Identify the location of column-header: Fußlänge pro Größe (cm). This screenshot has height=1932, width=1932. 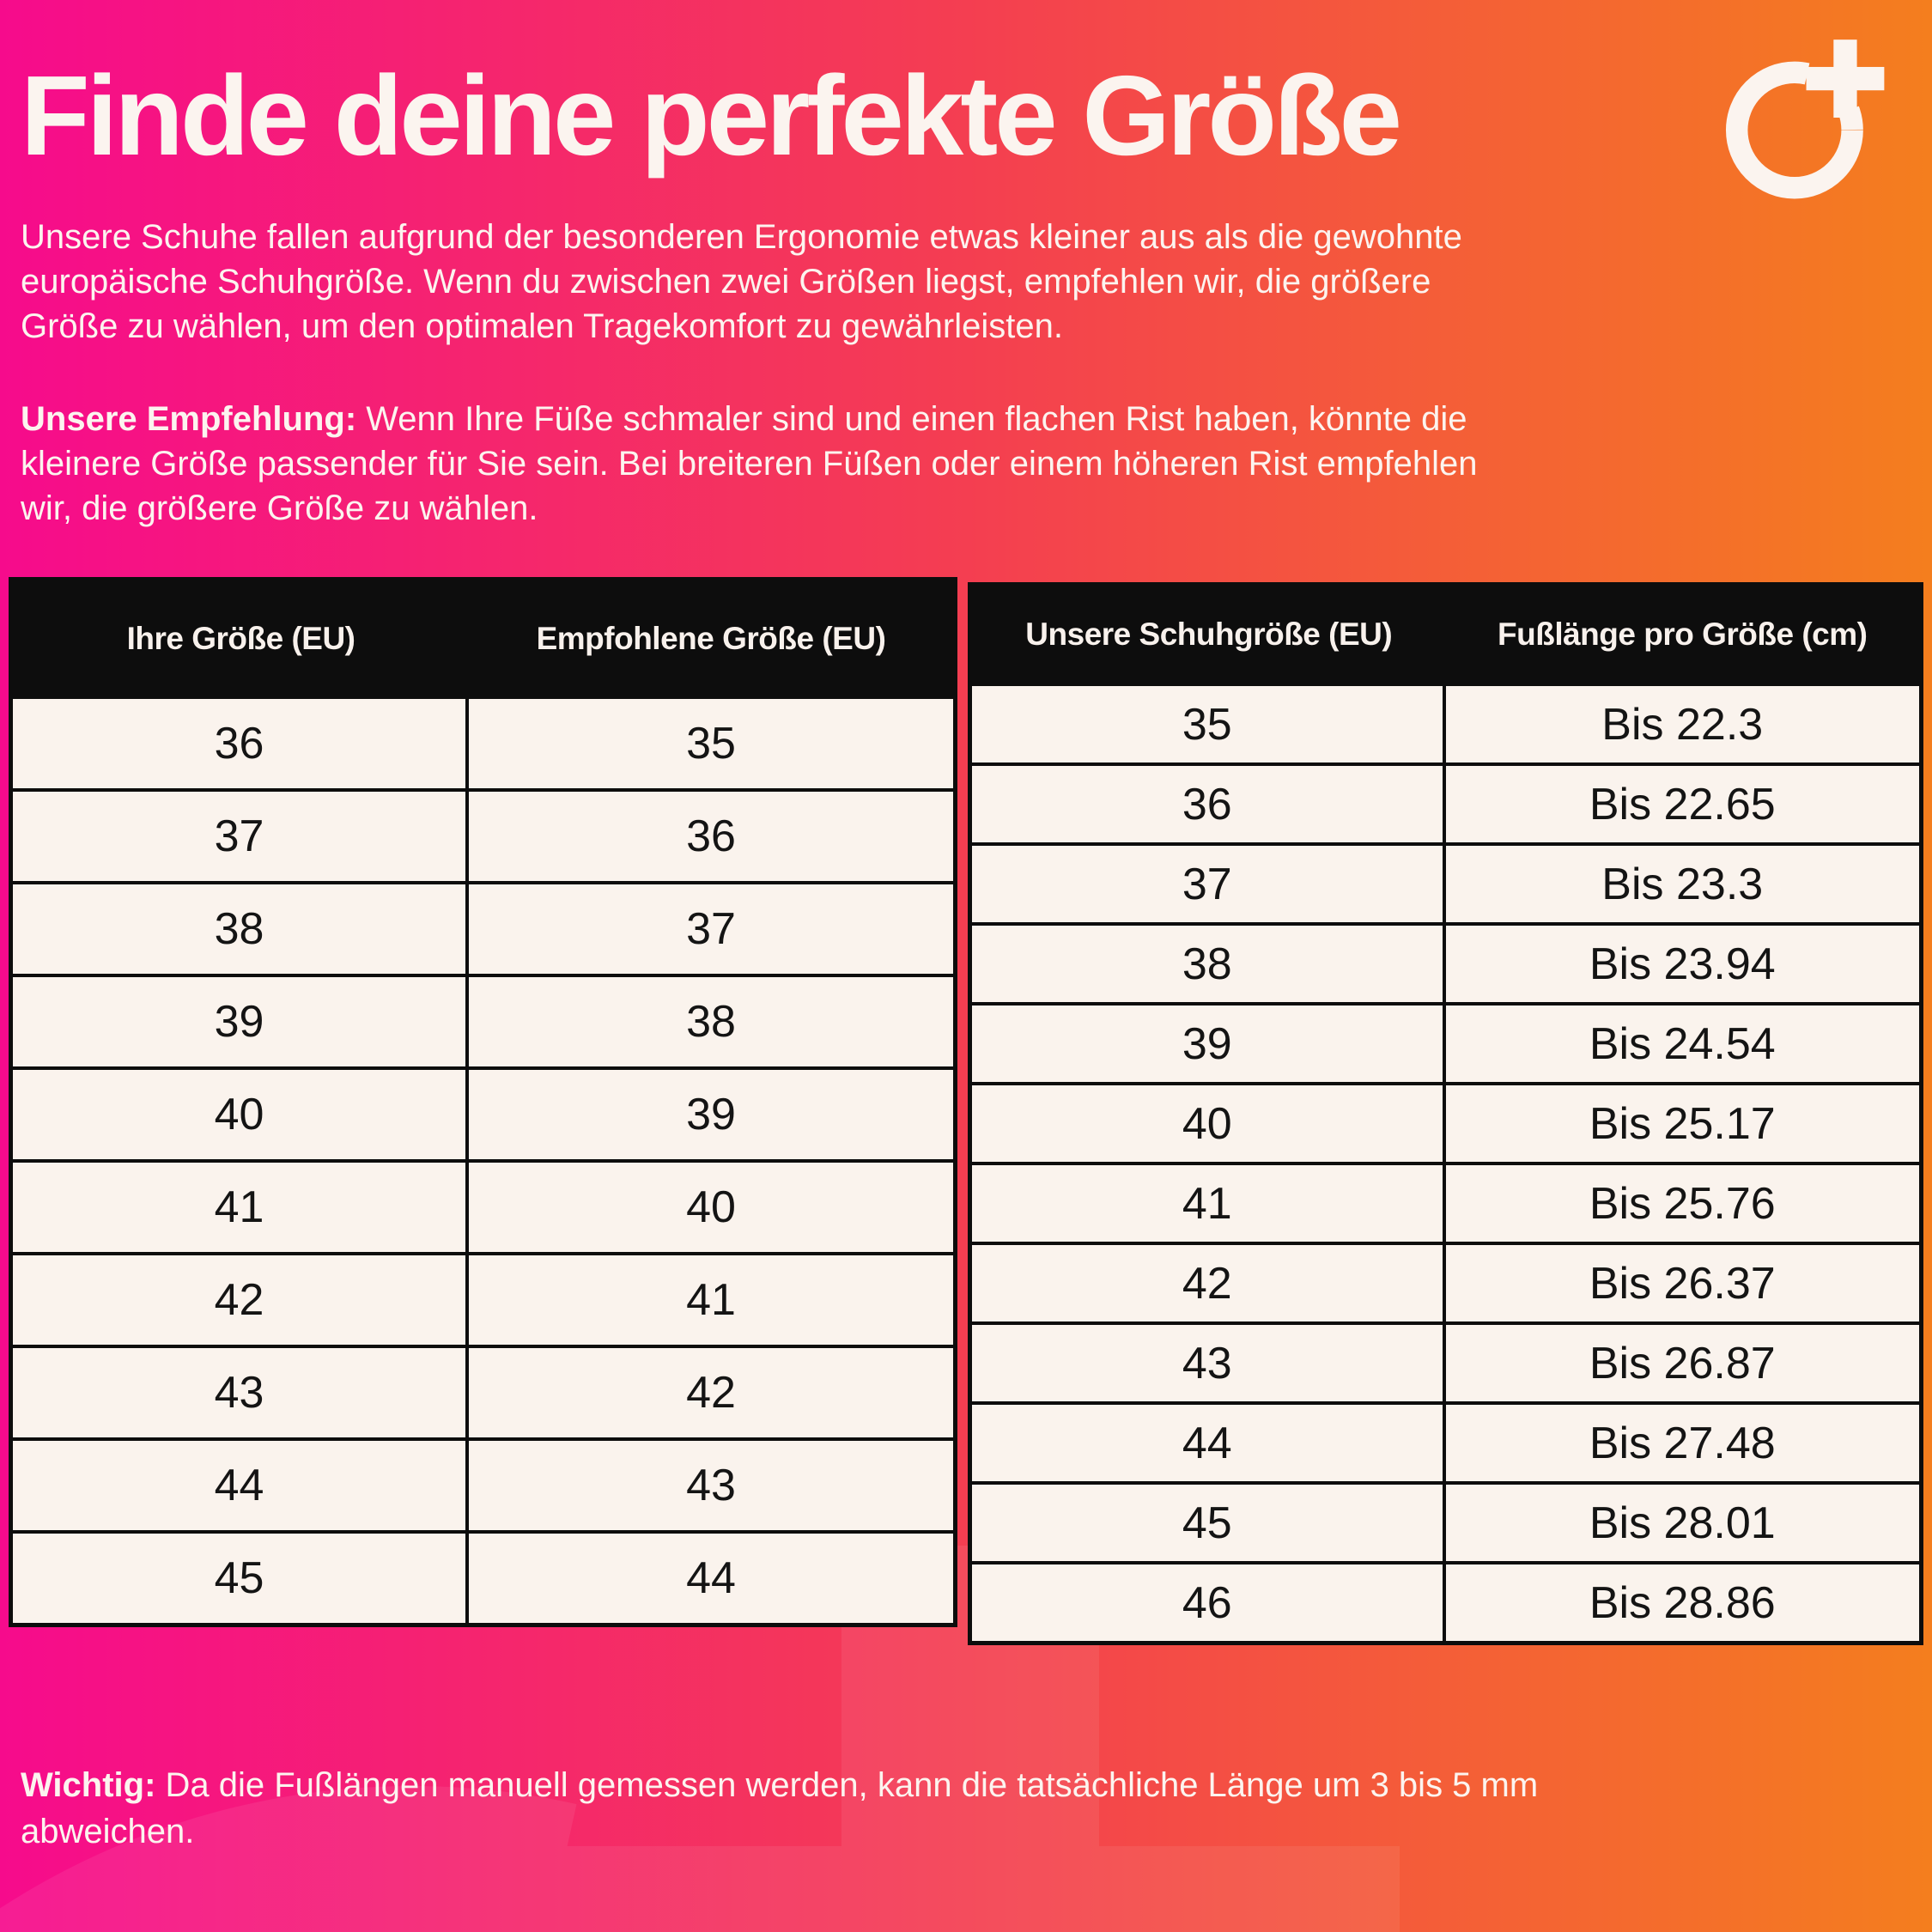
(1683, 634).